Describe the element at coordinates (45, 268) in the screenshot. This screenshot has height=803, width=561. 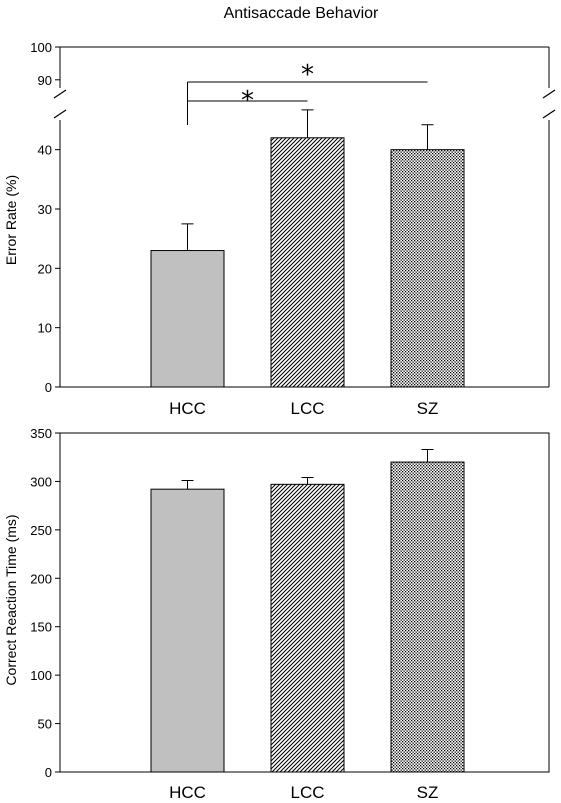
I see `error-rate-y-tick-label: 20` at that location.